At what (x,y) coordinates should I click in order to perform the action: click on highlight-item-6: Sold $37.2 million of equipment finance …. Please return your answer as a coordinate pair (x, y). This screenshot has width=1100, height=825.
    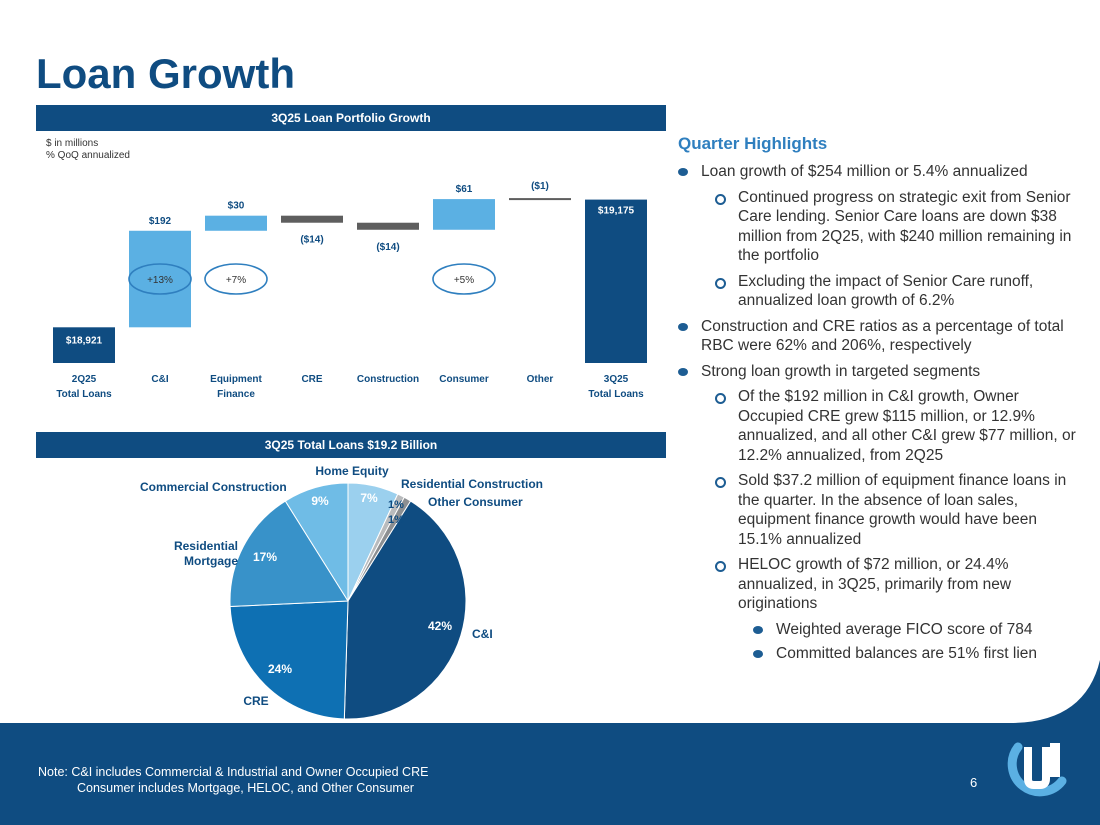
    Looking at the image, I should click on (878, 510).